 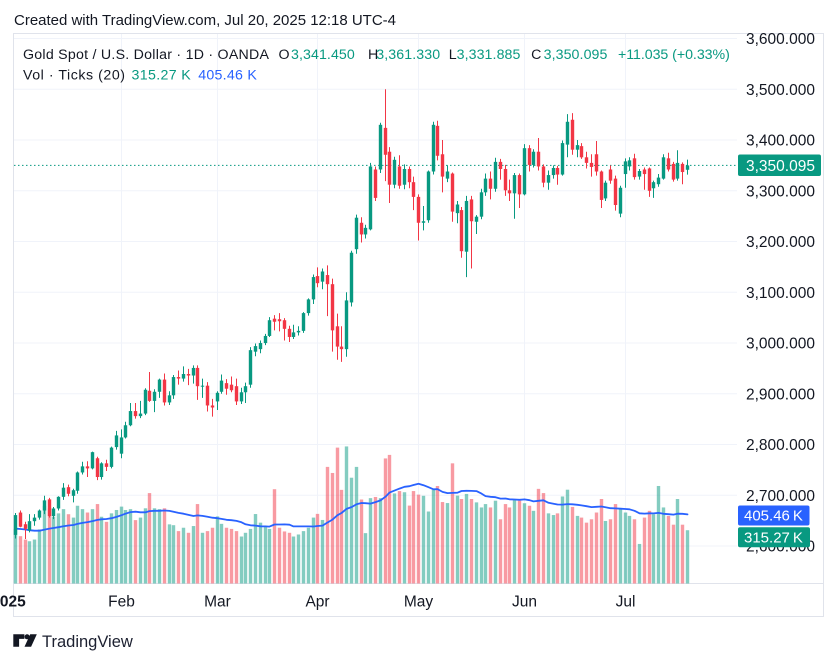 What do you see at coordinates (419, 602) in the screenshot?
I see `svg-text: May` at bounding box center [419, 602].